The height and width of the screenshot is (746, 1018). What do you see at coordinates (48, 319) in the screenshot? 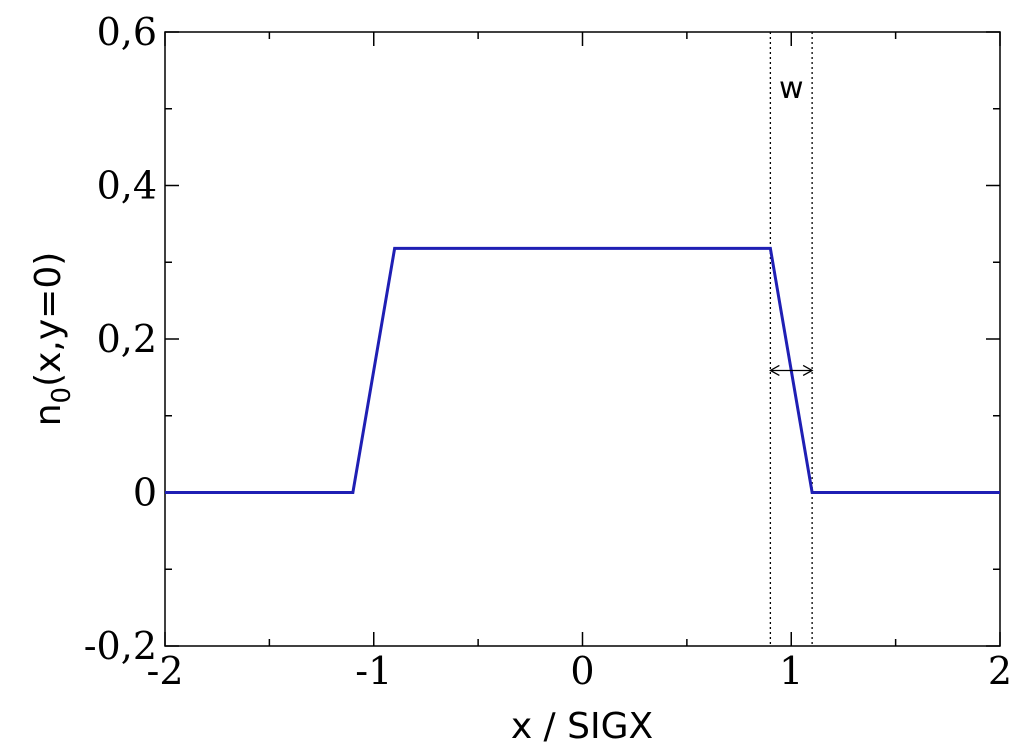
I see `y-axis-title-rest: (x,y=0)` at bounding box center [48, 319].